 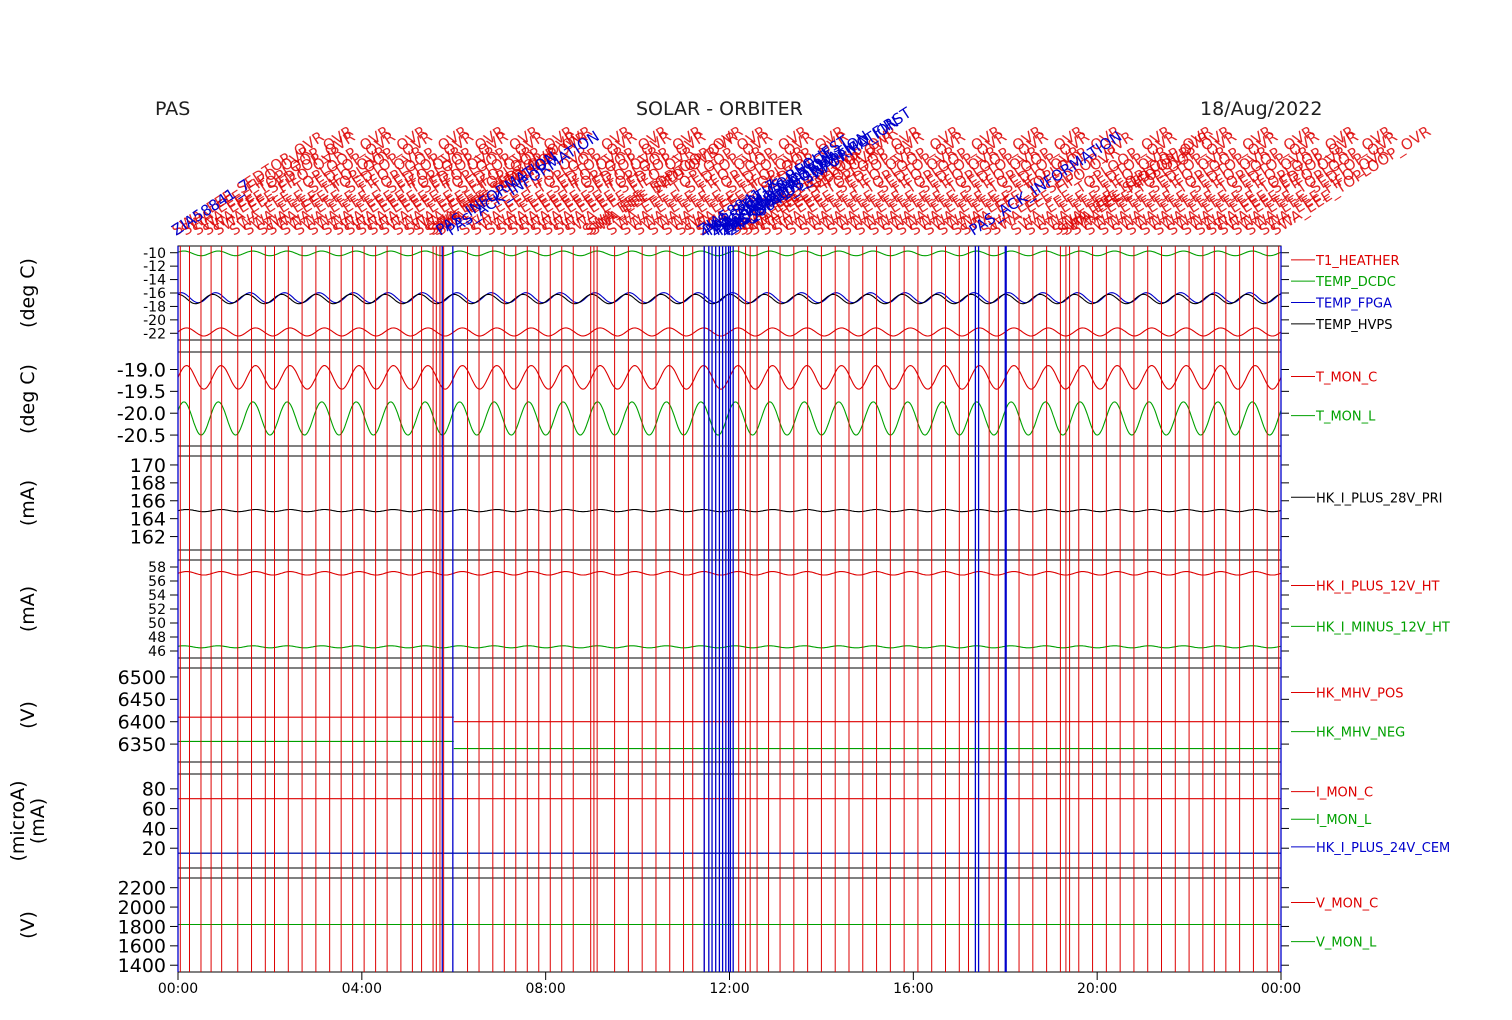 What do you see at coordinates (154, 281) in the screenshot?
I see `y-tick-label: -14` at bounding box center [154, 281].